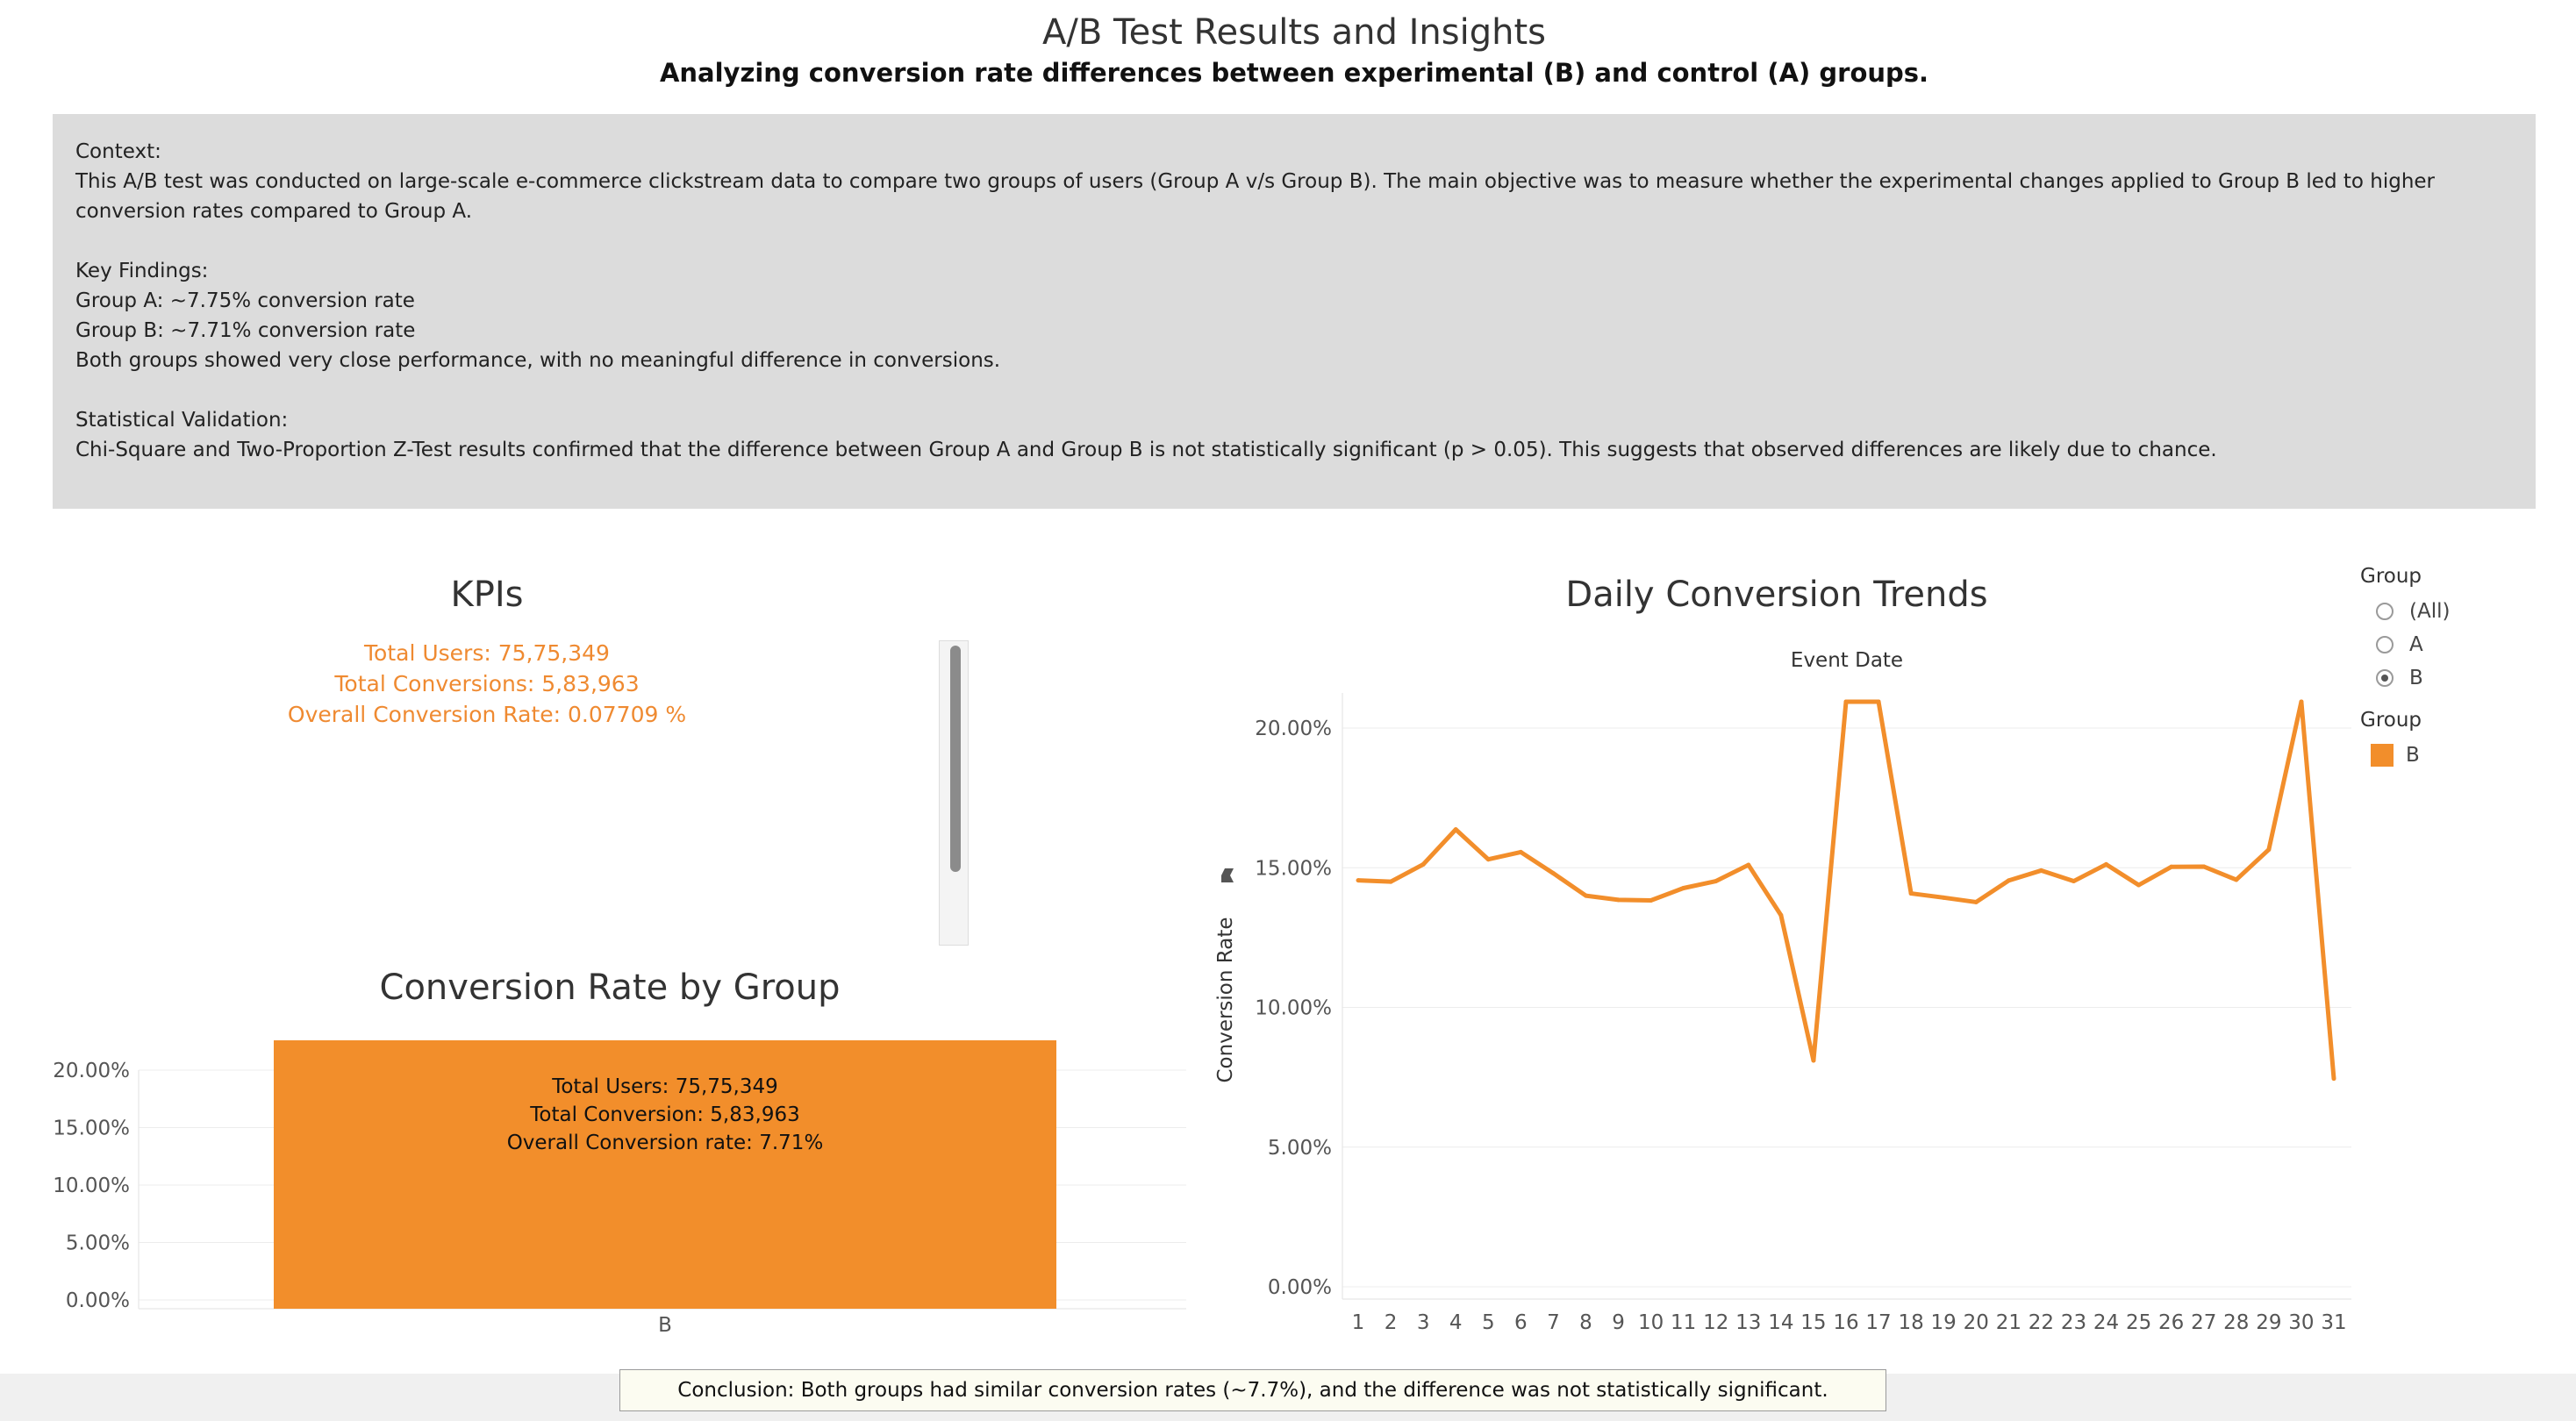 The width and height of the screenshot is (2576, 1421). I want to click on trend-x-tick-label: 27, so click(2203, 1322).